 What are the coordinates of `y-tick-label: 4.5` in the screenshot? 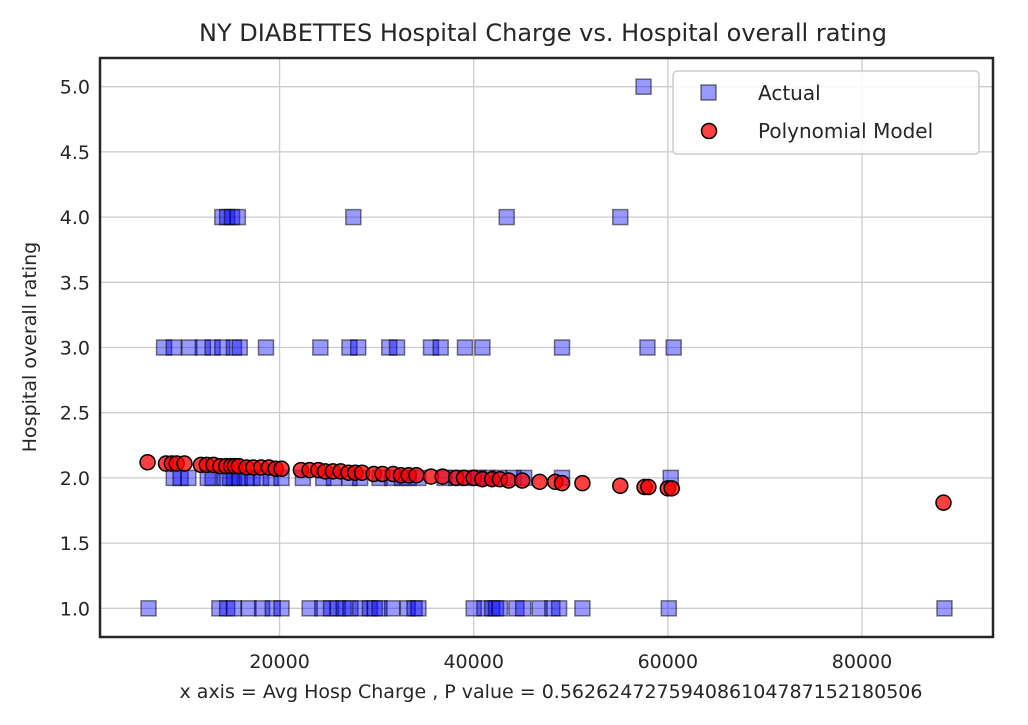 It's located at (75, 153).